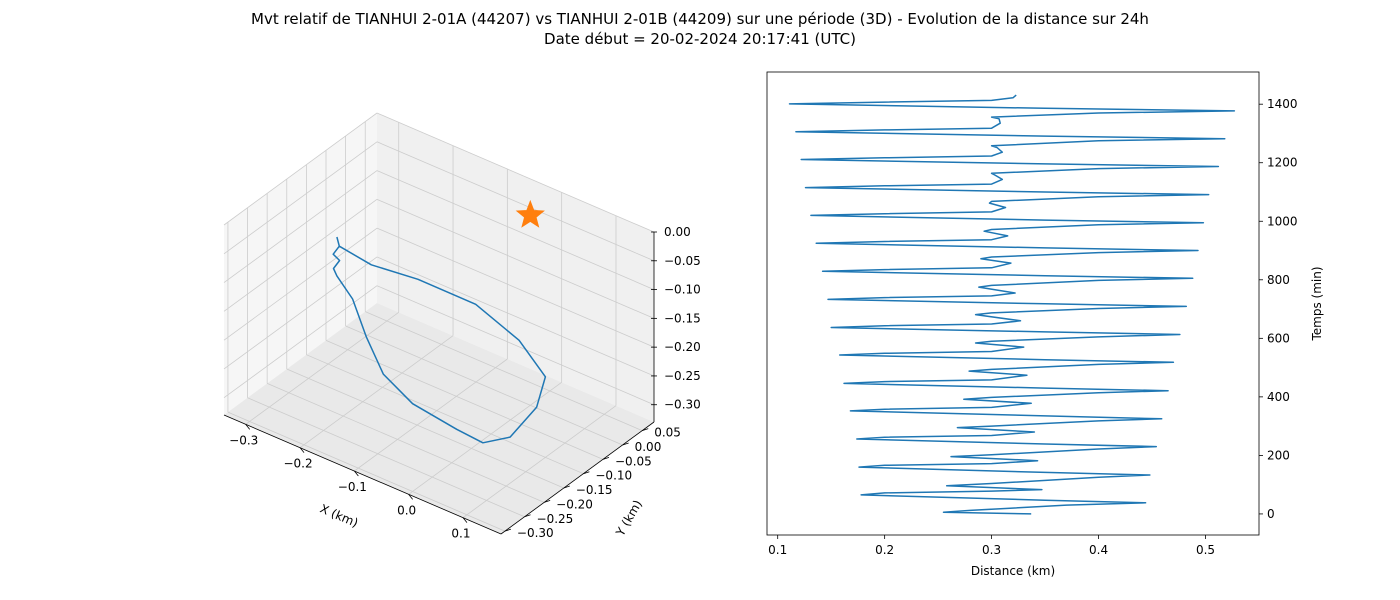  Describe the element at coordinates (682, 261) in the screenshot. I see `z-tick-label: −0.05` at that location.